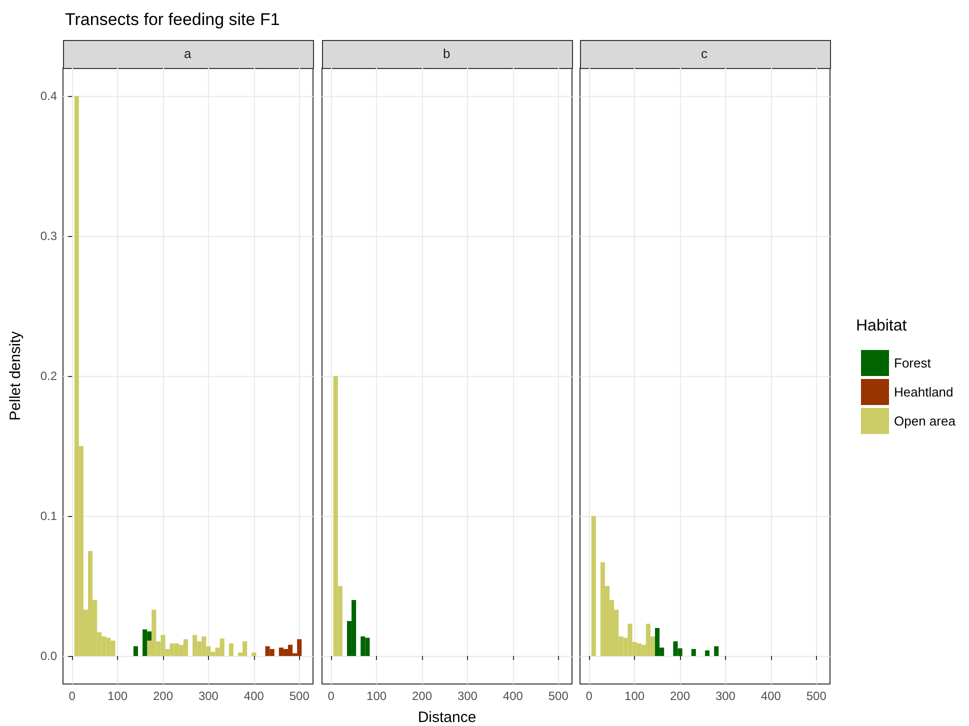 Image resolution: width=969 pixels, height=726 pixels. What do you see at coordinates (925, 421) in the screenshot?
I see `legend-label: Open area` at bounding box center [925, 421].